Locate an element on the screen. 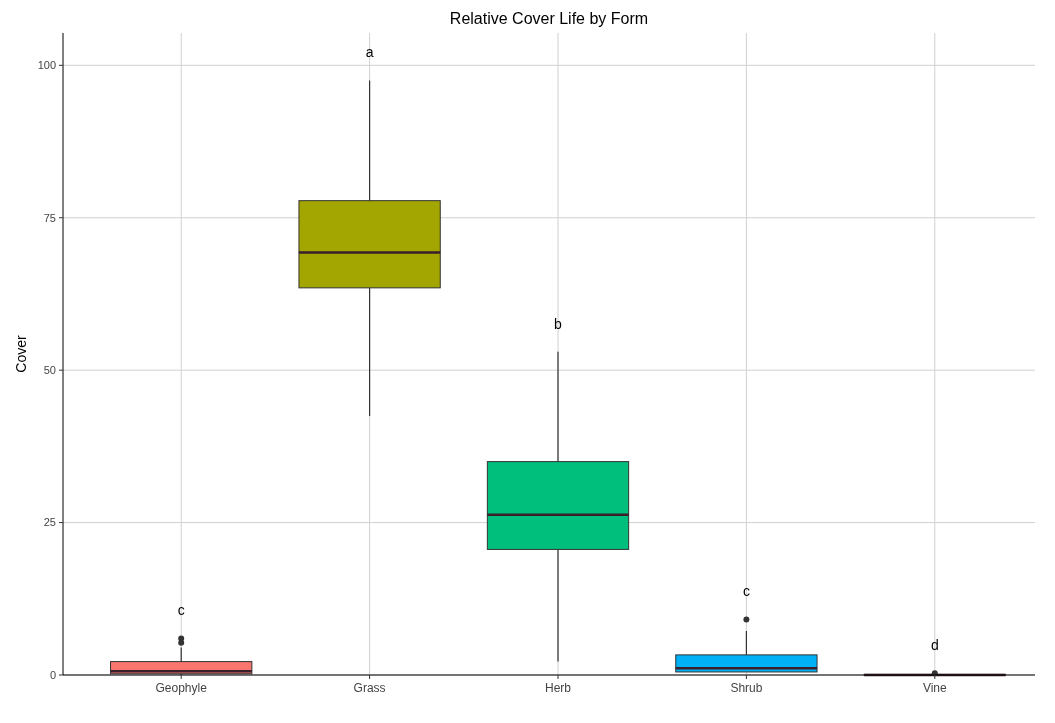  annotation: a is located at coordinates (369, 52).